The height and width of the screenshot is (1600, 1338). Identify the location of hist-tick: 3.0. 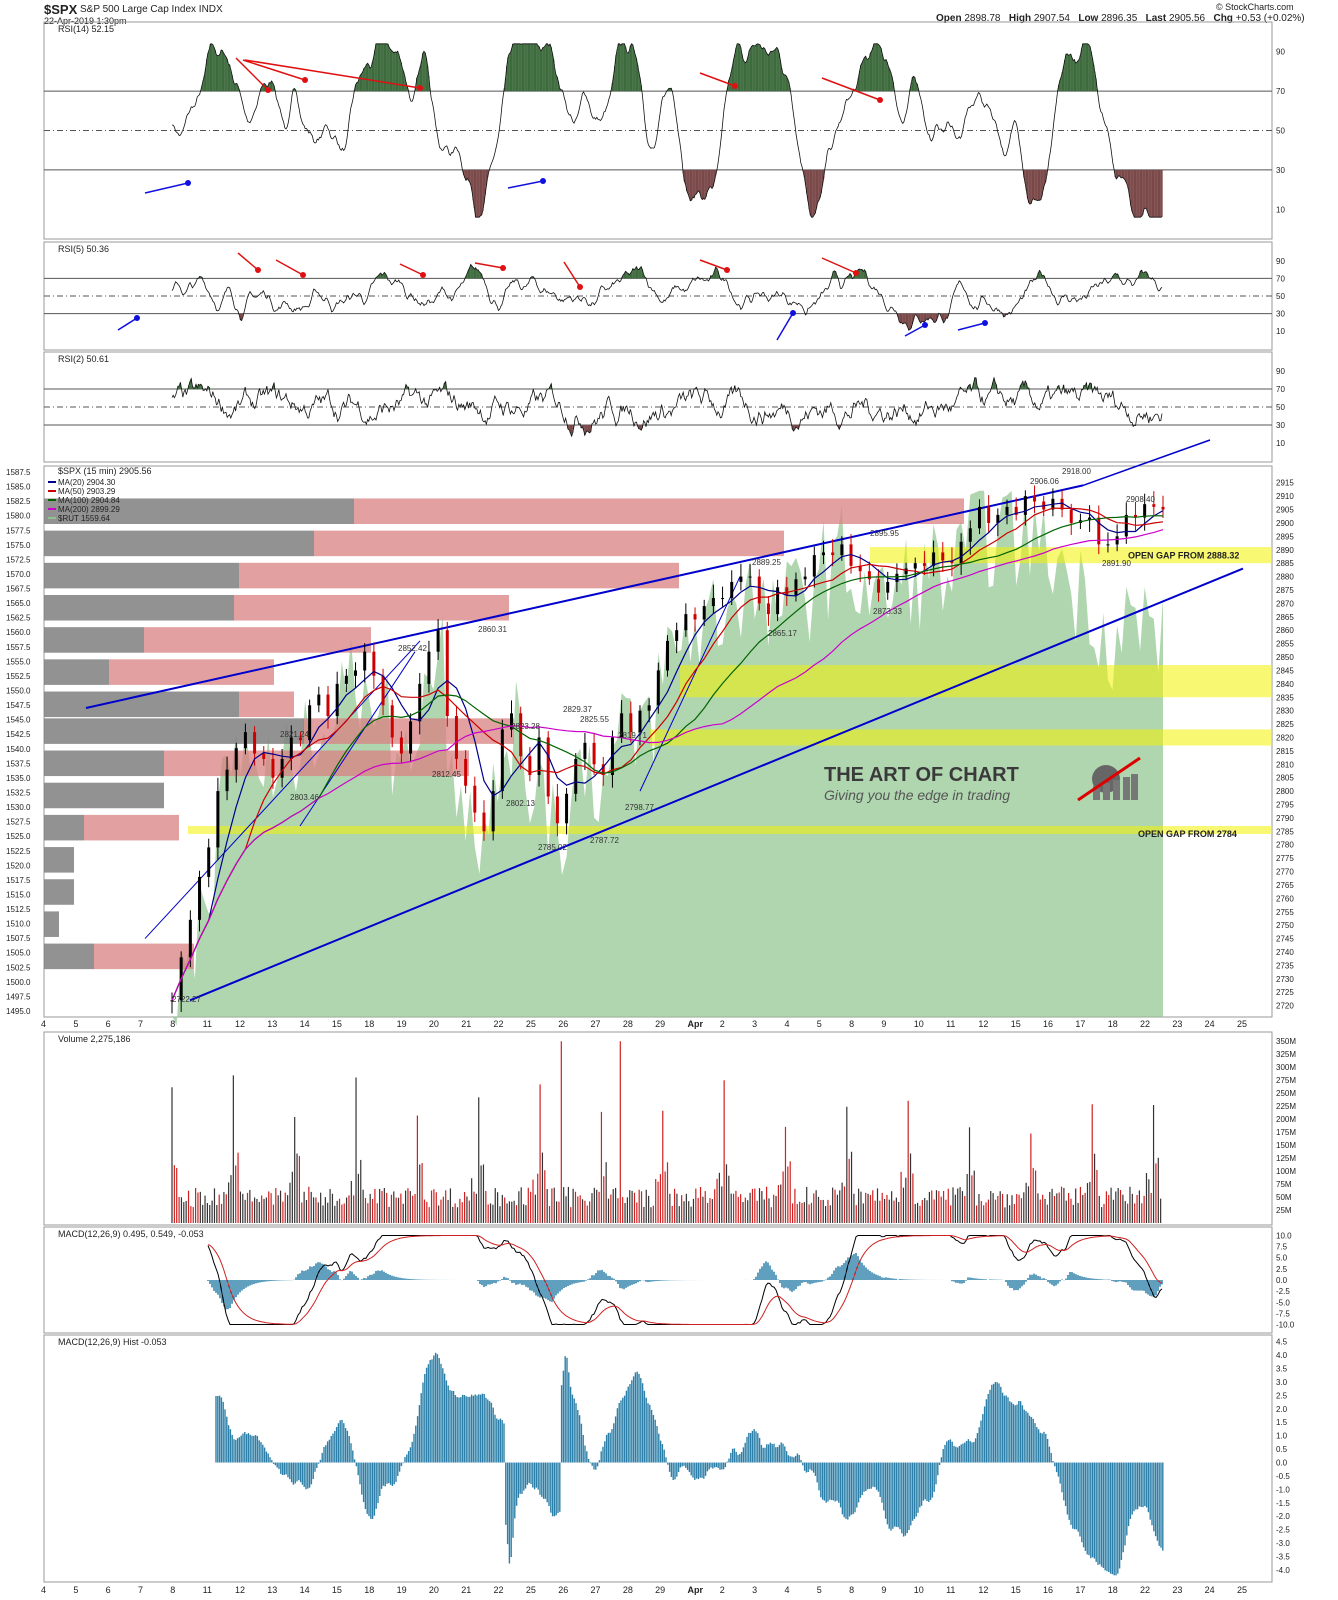
(1282, 1382).